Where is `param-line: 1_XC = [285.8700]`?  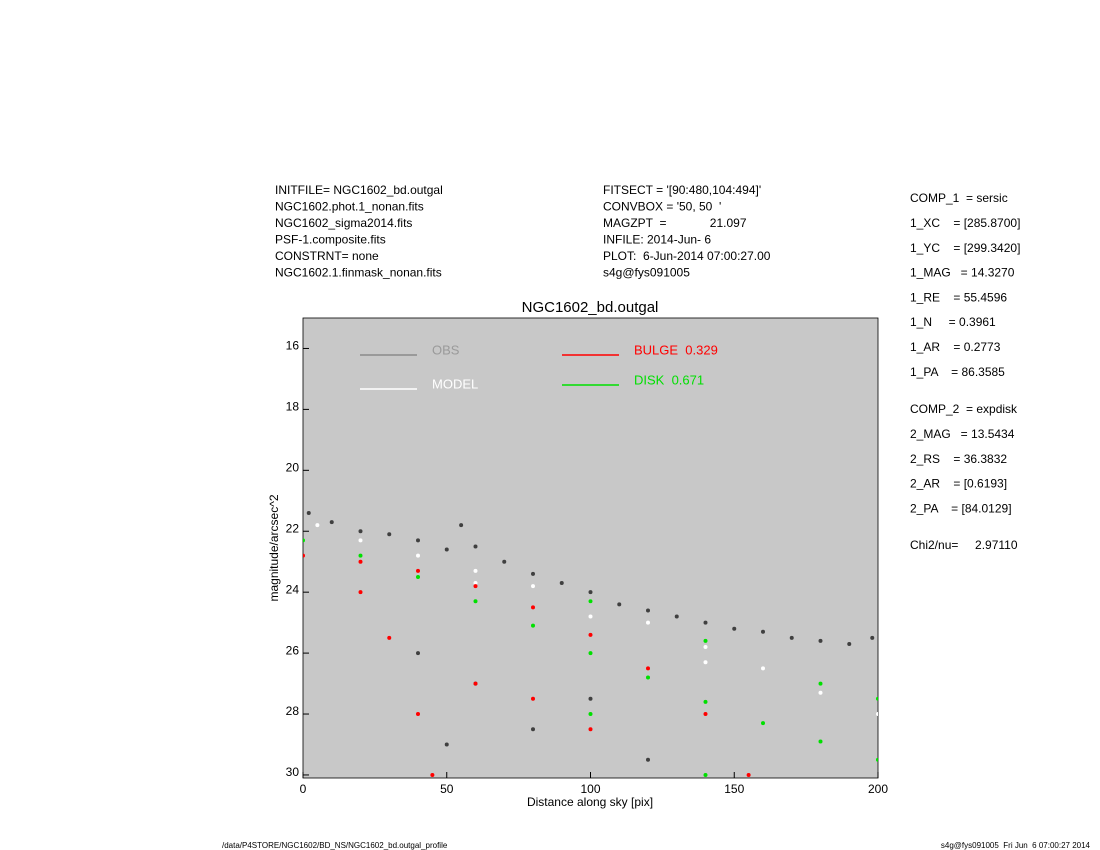
param-line: 1_XC = [285.8700] is located at coordinates (965, 223).